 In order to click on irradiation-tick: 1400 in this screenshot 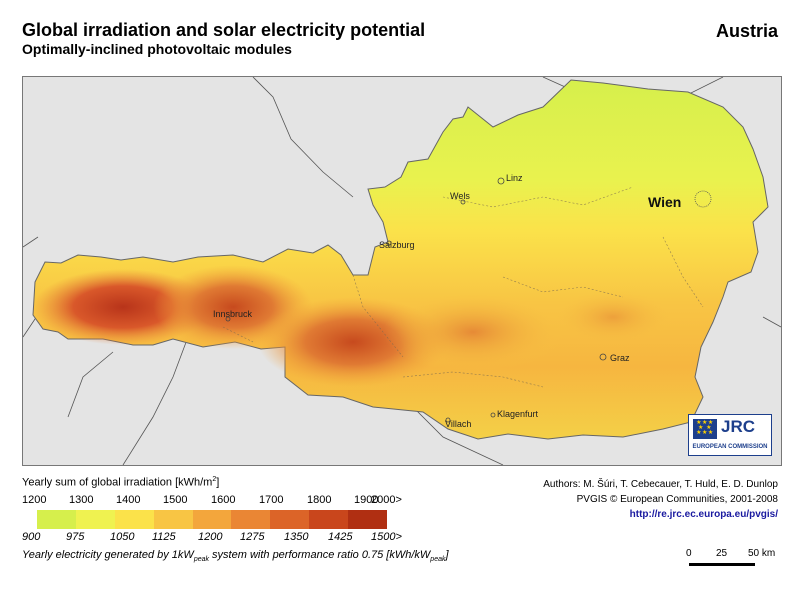, I will do `click(128, 500)`.